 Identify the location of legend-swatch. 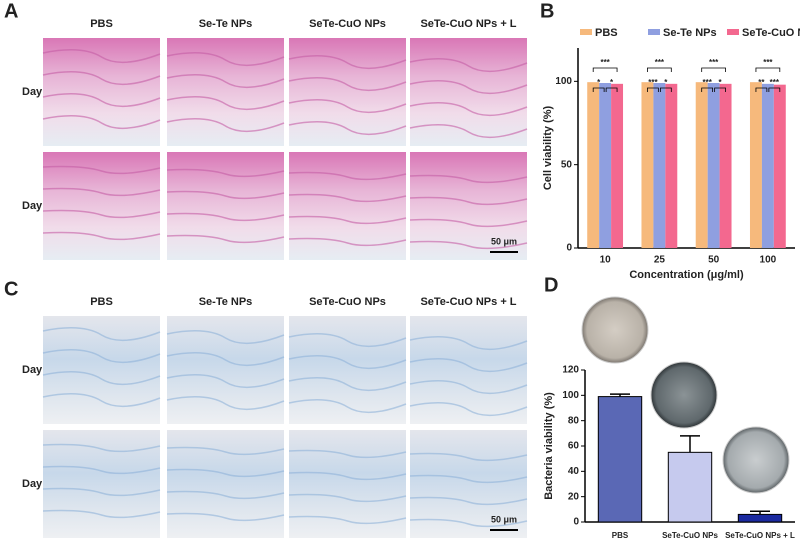
(654, 32).